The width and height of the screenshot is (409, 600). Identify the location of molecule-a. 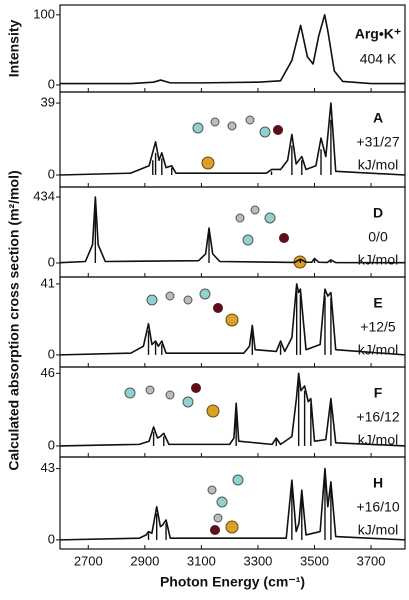
(237, 142).